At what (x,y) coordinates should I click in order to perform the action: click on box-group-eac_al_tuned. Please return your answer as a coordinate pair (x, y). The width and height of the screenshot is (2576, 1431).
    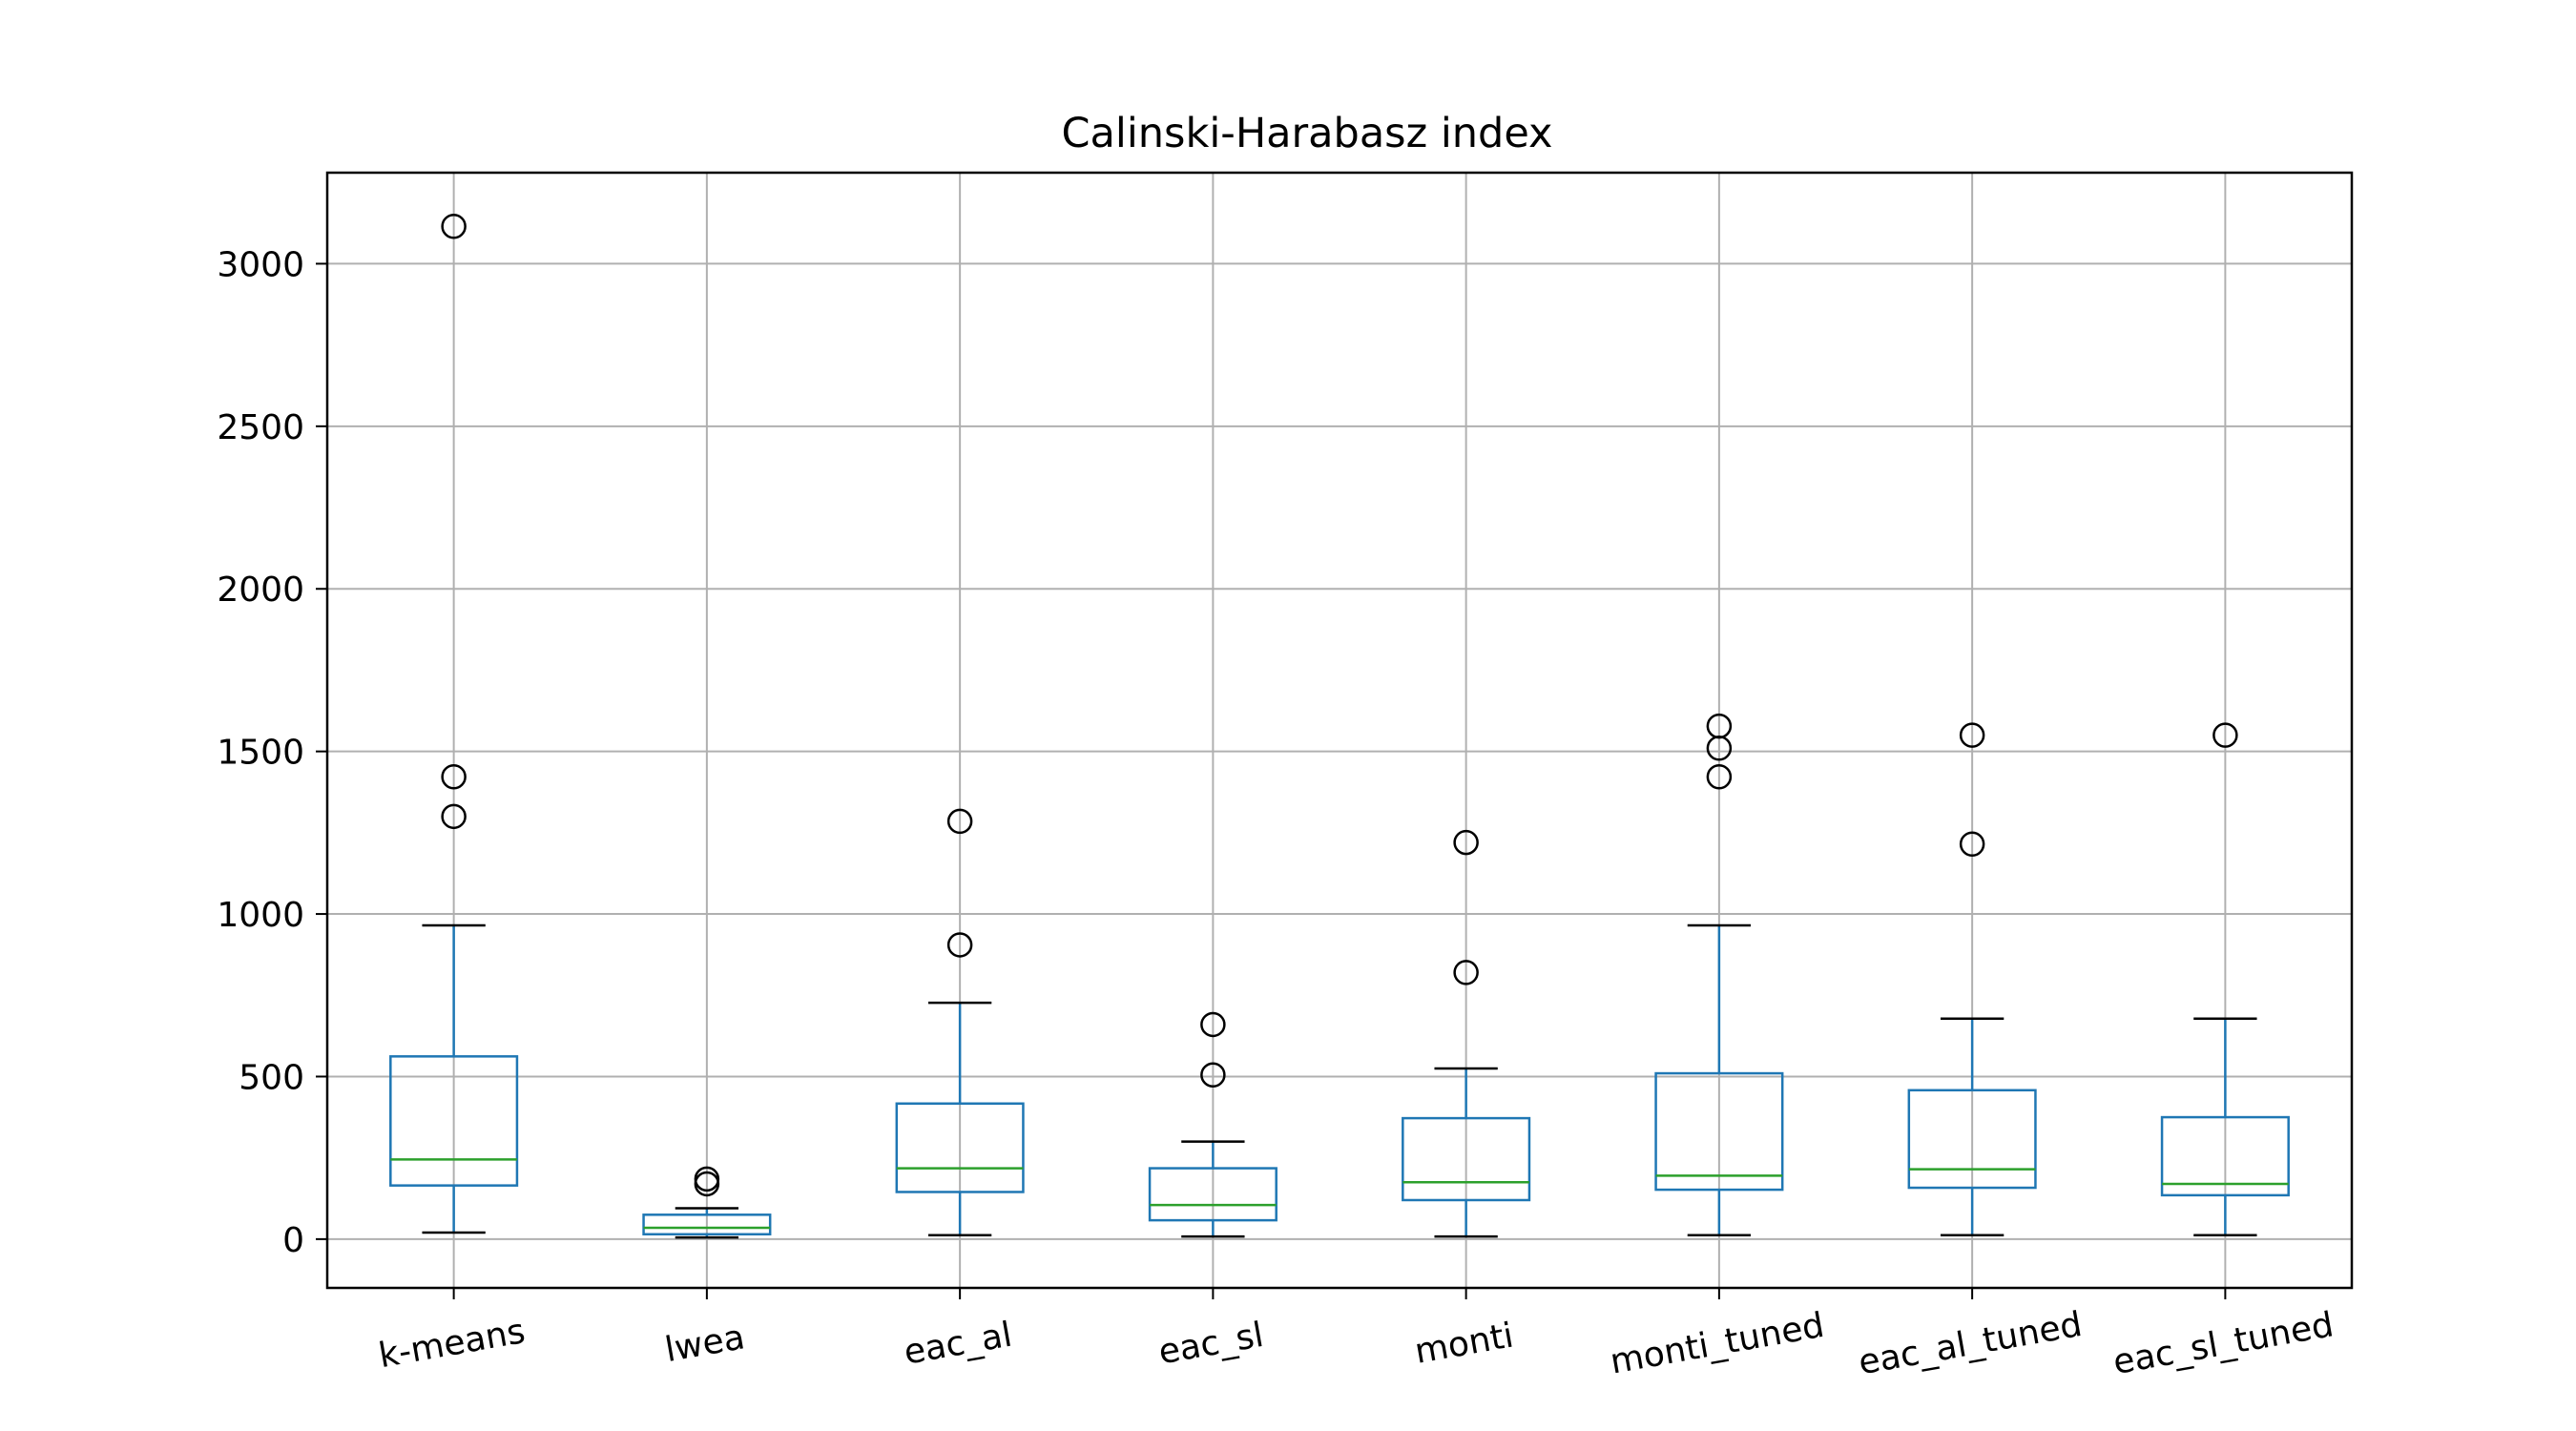
    Looking at the image, I should click on (1972, 980).